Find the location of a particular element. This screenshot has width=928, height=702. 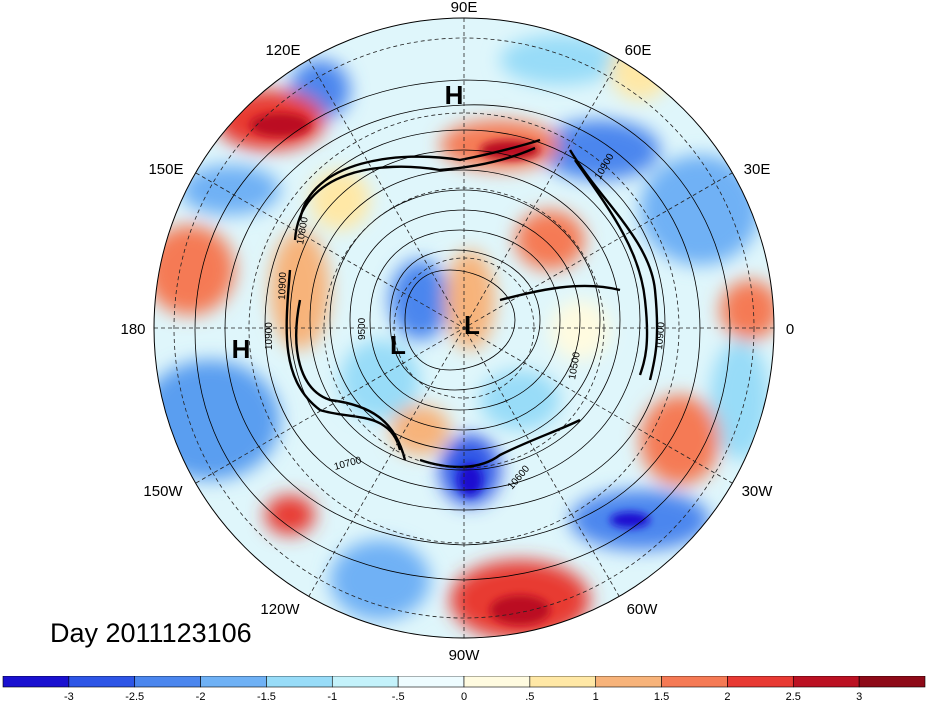

colorbar: -3 -2.5 -2 -1.5 -1 -.5 0 .5 1 1.5 2 2.5 3 is located at coordinates (464, 689).